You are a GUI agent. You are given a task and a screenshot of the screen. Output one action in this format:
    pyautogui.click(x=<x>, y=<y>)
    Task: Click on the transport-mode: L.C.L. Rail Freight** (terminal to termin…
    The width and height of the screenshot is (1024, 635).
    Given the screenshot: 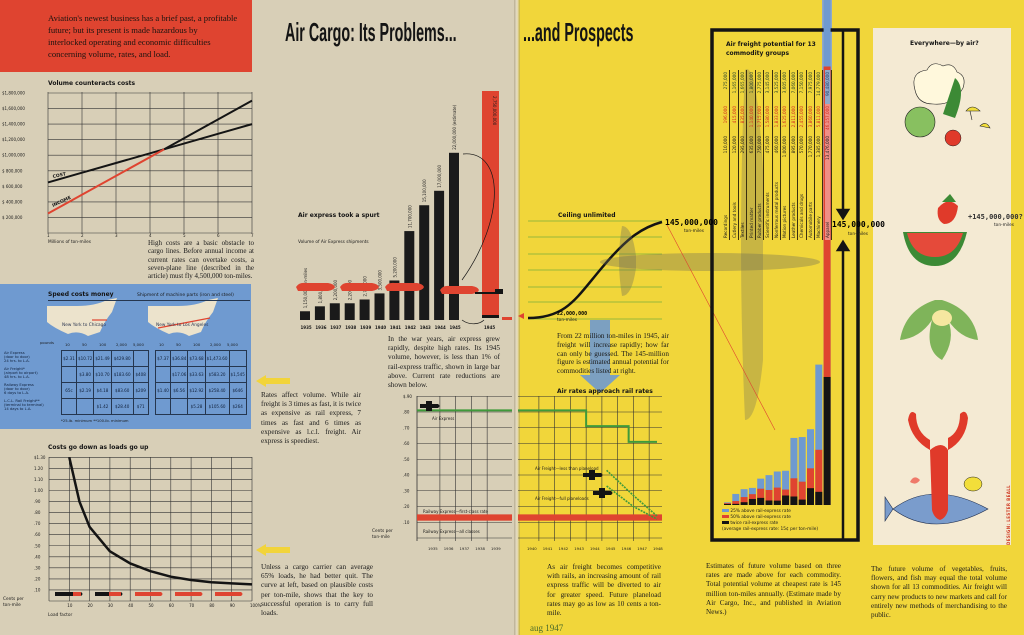 What is the action you would take?
    pyautogui.click(x=32, y=407)
    